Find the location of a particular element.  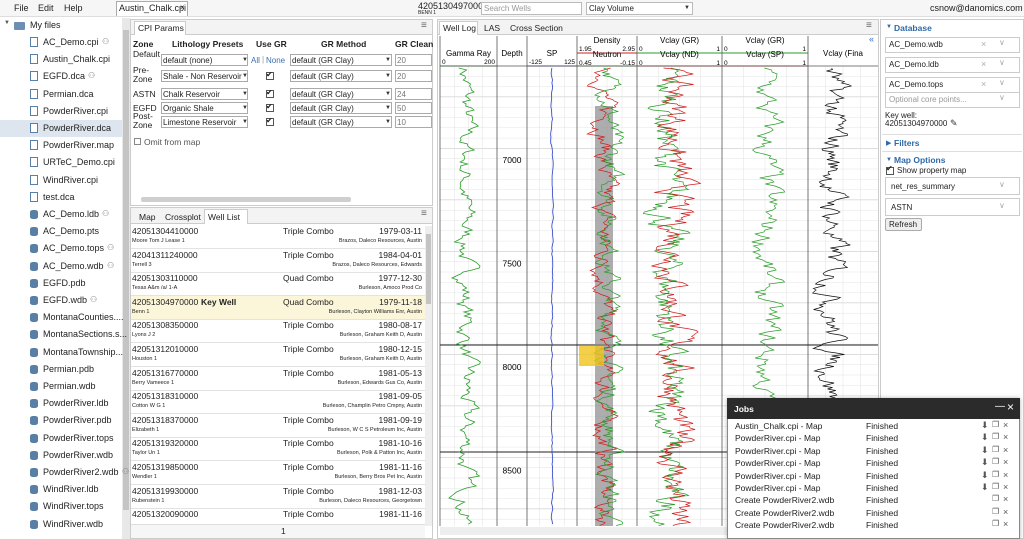

well-uwi: 42051304970000 is located at coordinates (165, 301).